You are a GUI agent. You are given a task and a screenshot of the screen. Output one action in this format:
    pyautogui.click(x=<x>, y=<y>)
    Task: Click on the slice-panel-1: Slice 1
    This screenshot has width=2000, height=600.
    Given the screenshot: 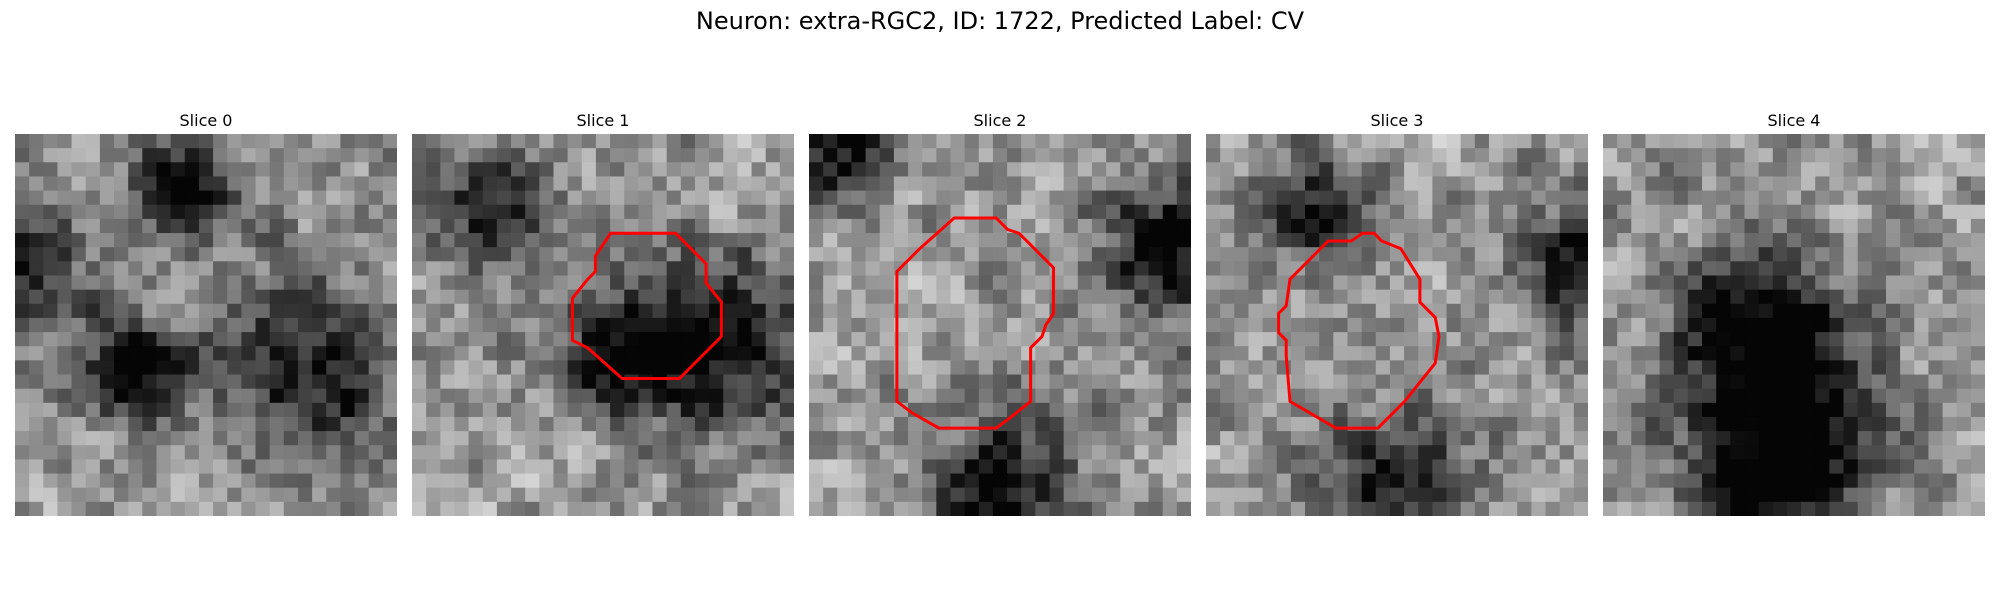 What is the action you would take?
    pyautogui.click(x=603, y=313)
    